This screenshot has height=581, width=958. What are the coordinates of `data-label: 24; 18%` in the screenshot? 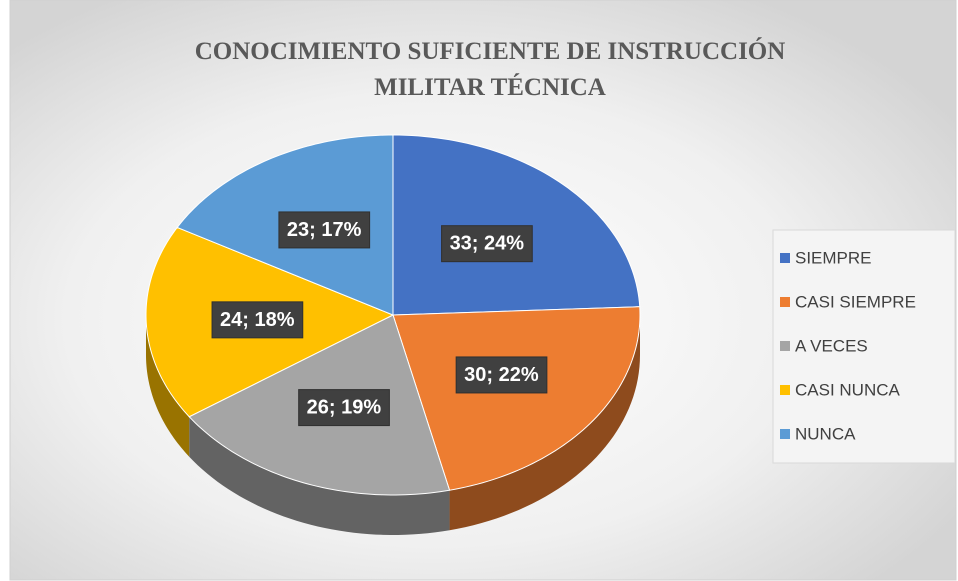 It's located at (257, 320).